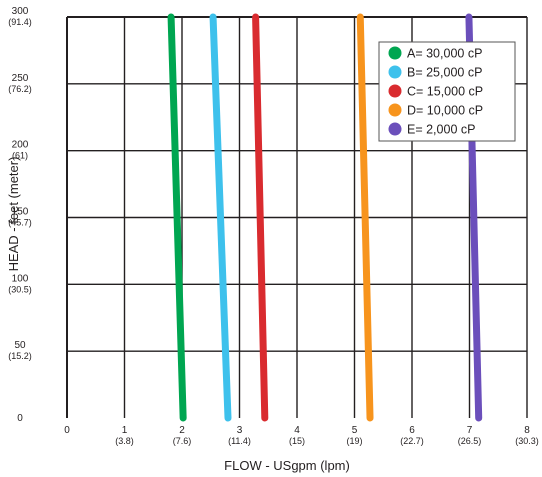 The image size is (542, 477). I want to click on y-axis-title: HEAD - feet (meter), so click(13, 214).